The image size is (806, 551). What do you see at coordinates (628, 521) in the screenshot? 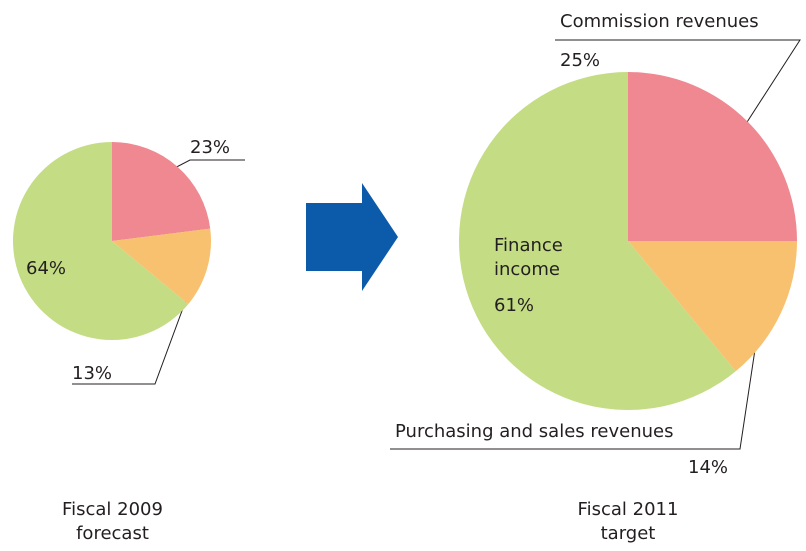
I see `chart-title: Fiscal 2011 target` at bounding box center [628, 521].